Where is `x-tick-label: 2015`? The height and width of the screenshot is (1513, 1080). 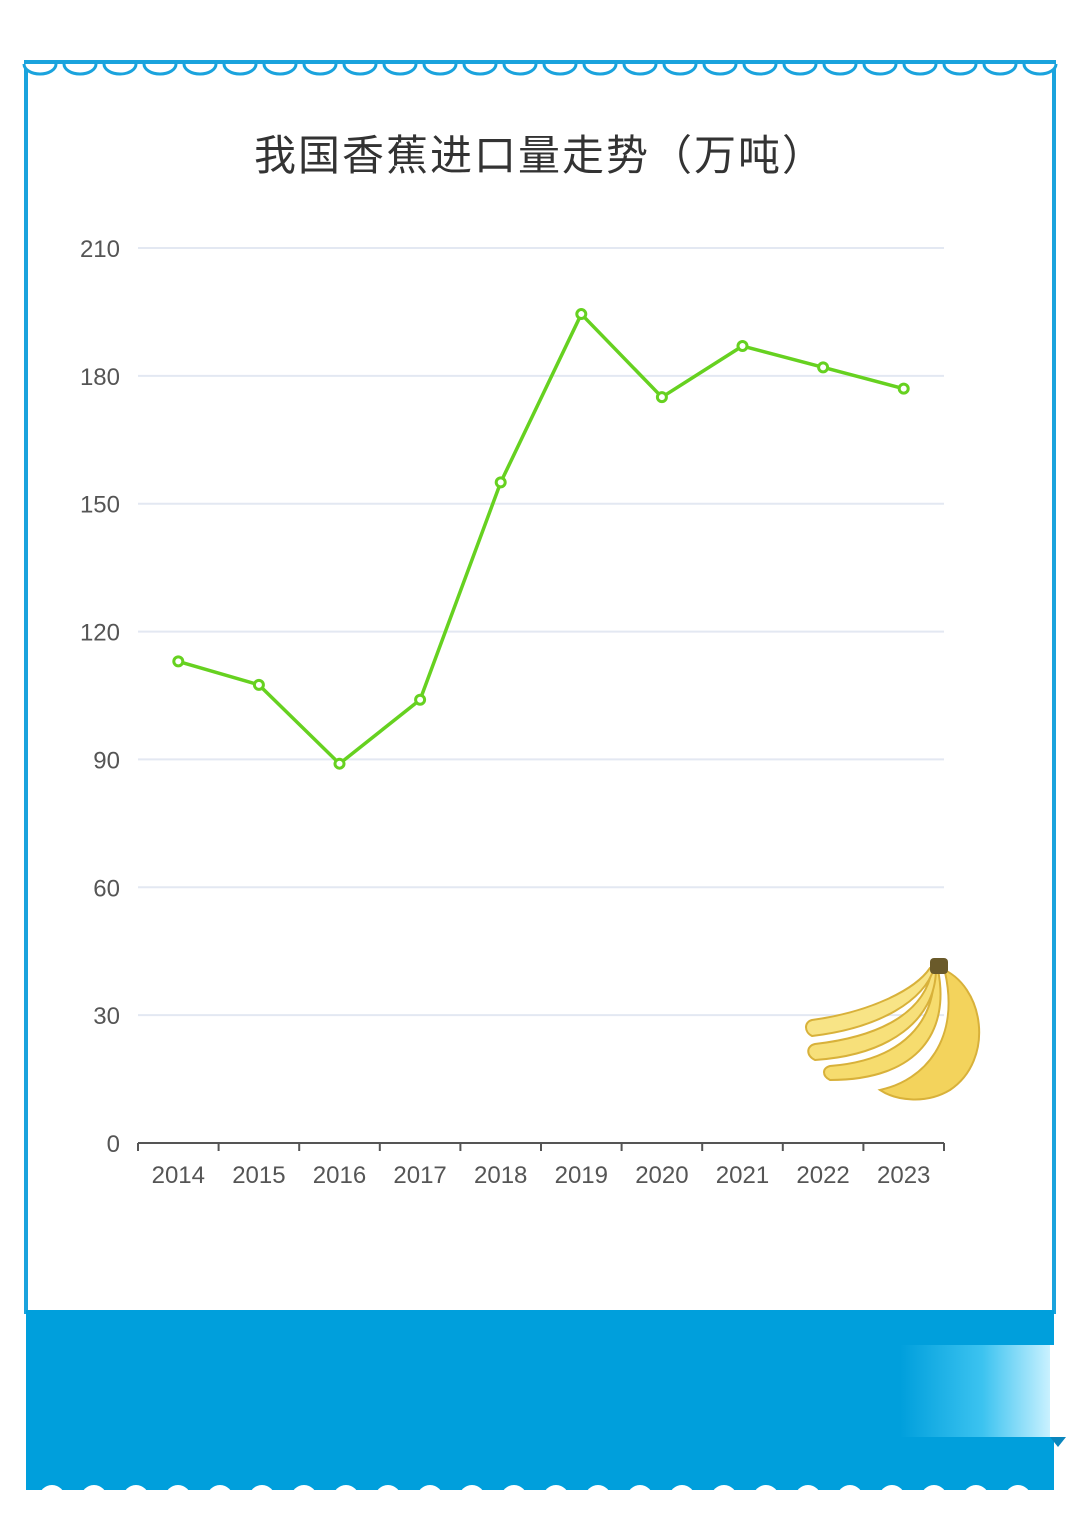
x-tick-label: 2015 is located at coordinates (258, 1175).